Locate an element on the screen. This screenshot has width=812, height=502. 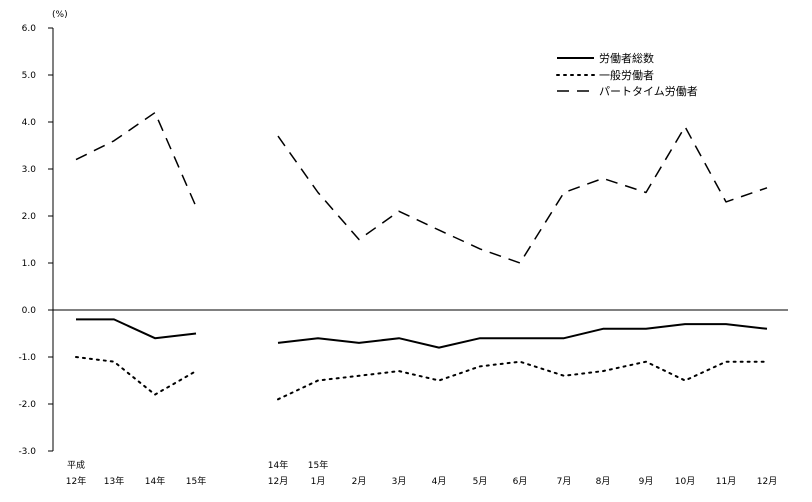
unit-label: (%) is located at coordinates (60, 15).